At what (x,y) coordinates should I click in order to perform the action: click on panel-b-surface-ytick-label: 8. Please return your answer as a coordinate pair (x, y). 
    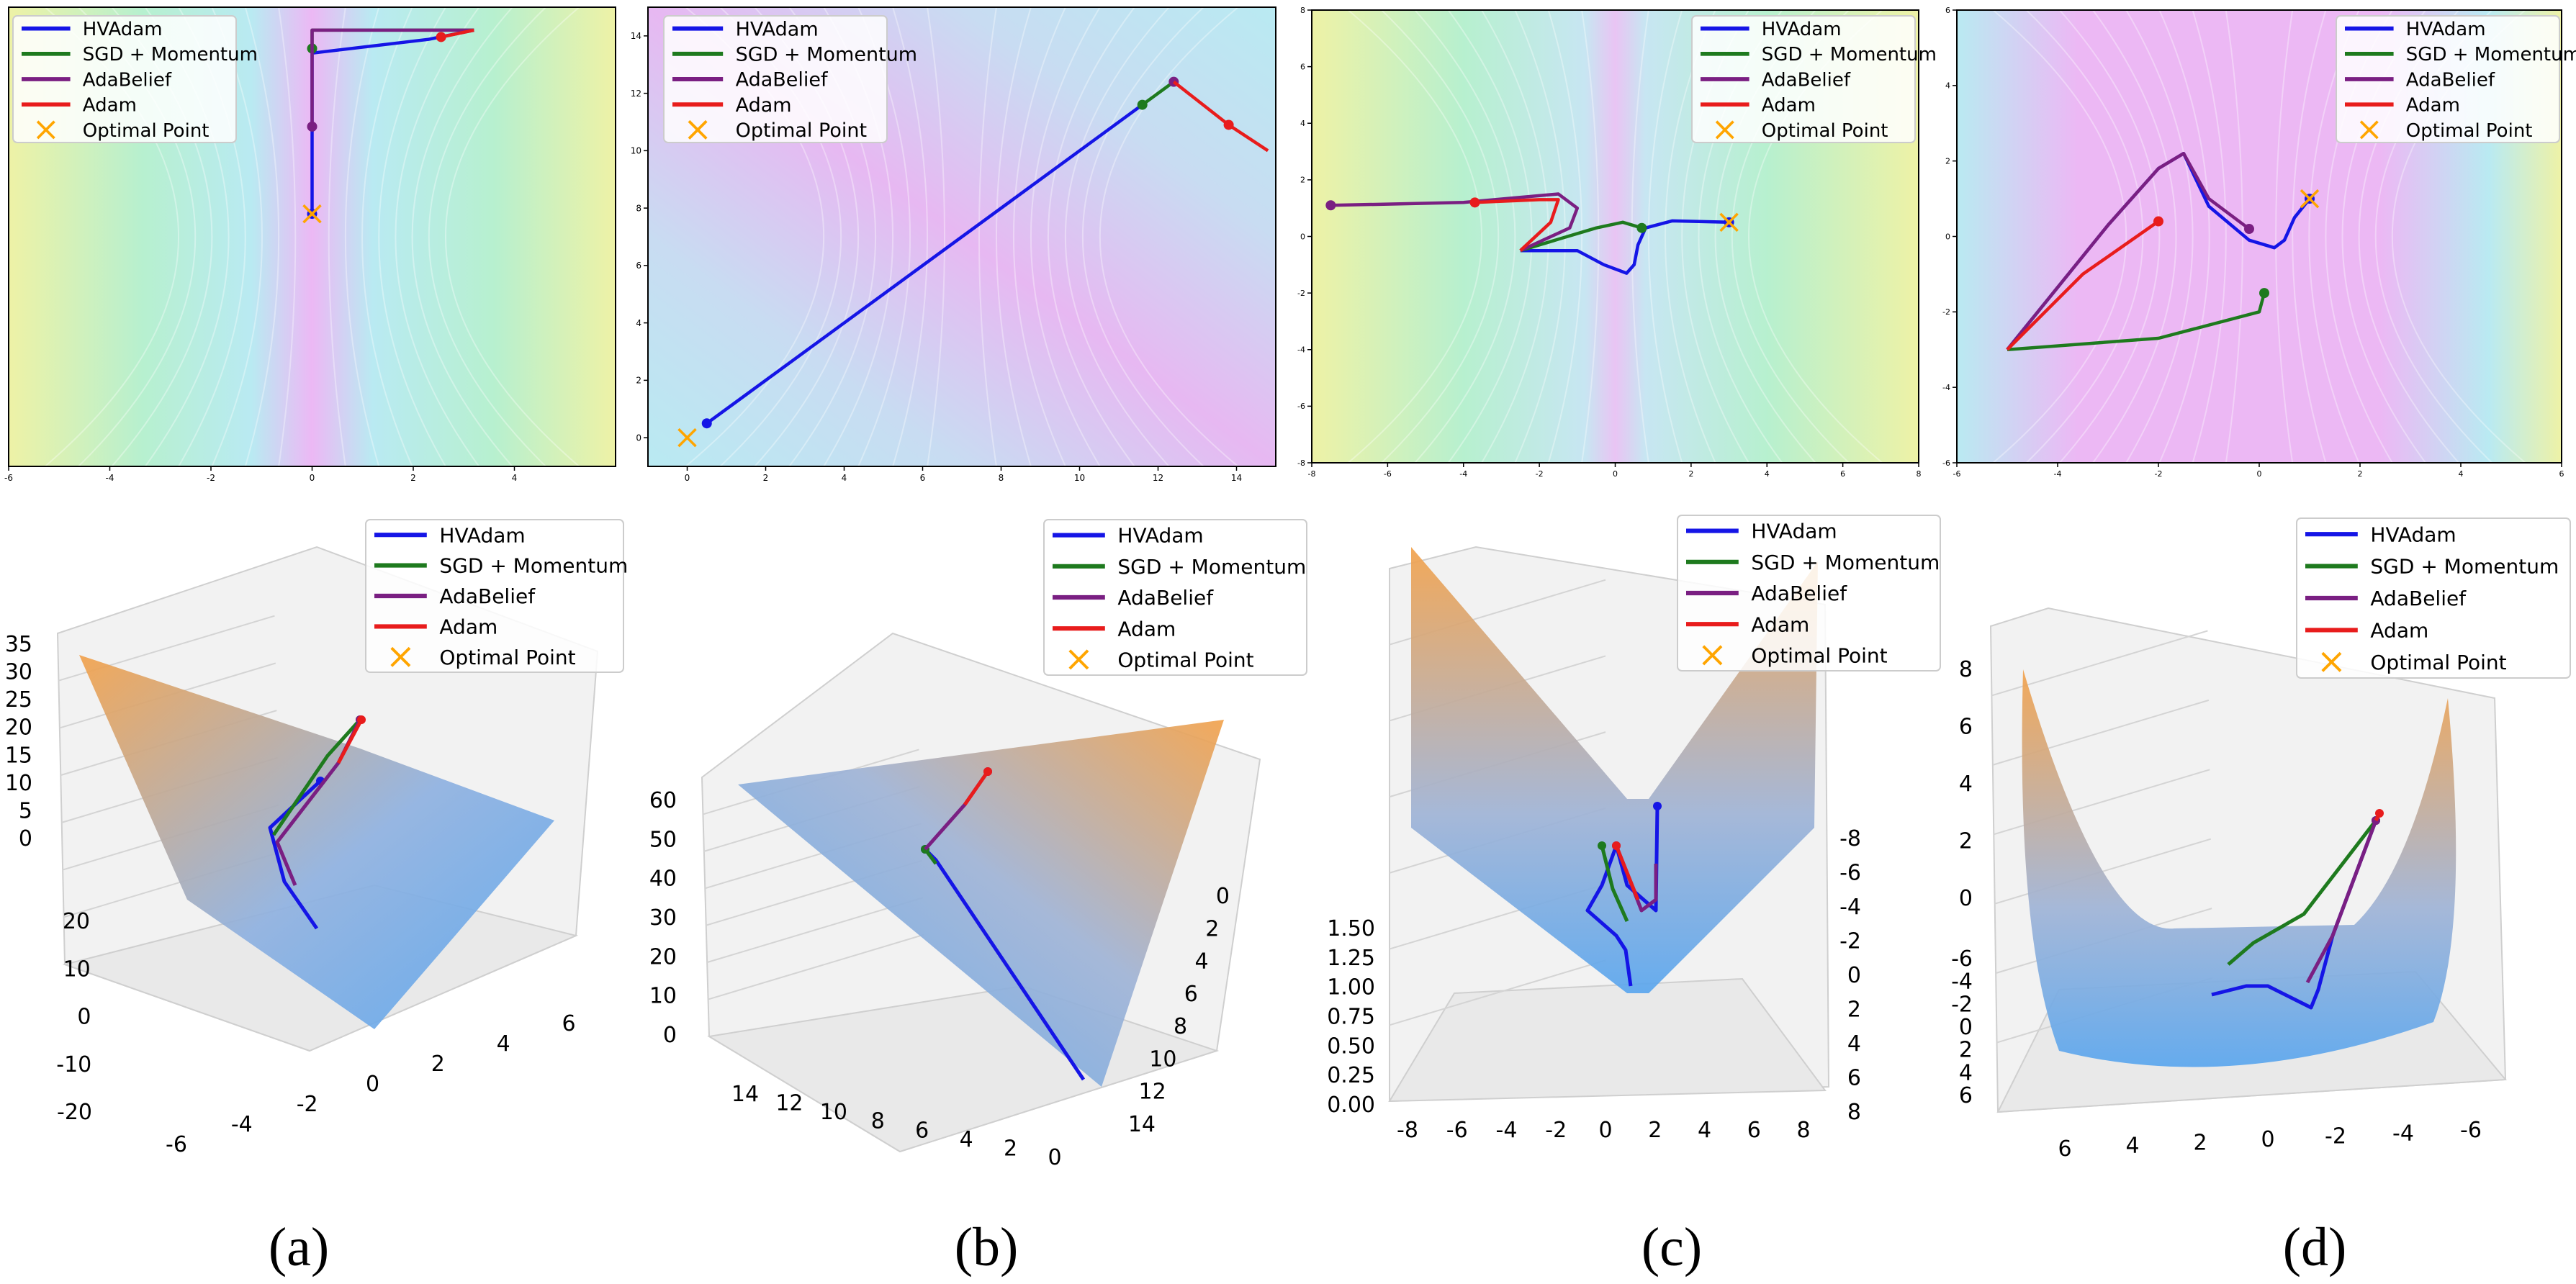
    Looking at the image, I should click on (1180, 1026).